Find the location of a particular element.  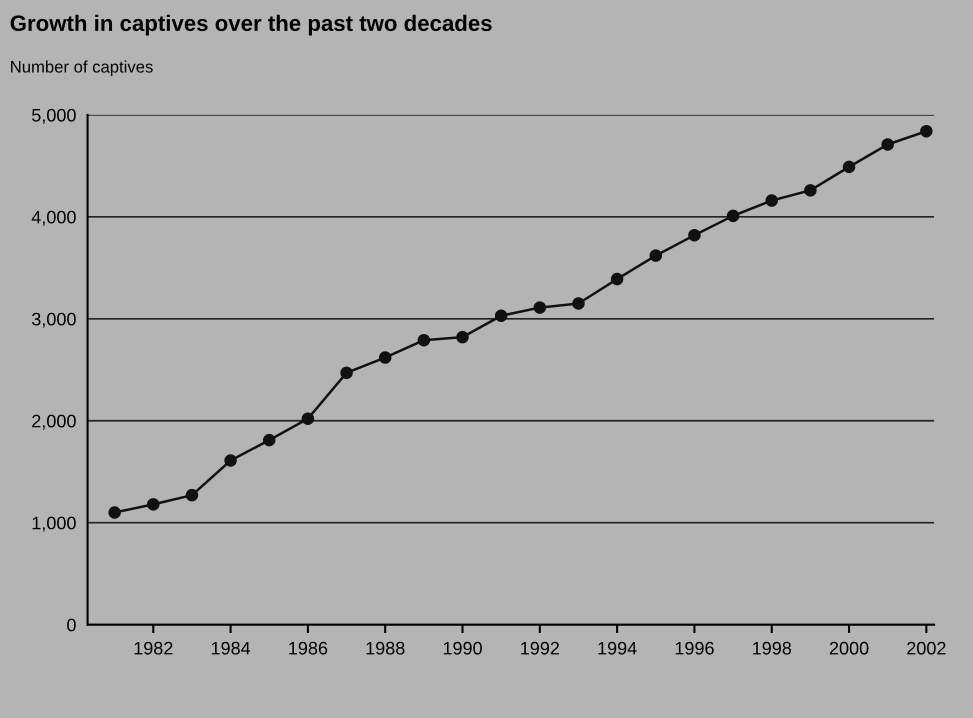

x-tick-label: 1996 is located at coordinates (695, 648).